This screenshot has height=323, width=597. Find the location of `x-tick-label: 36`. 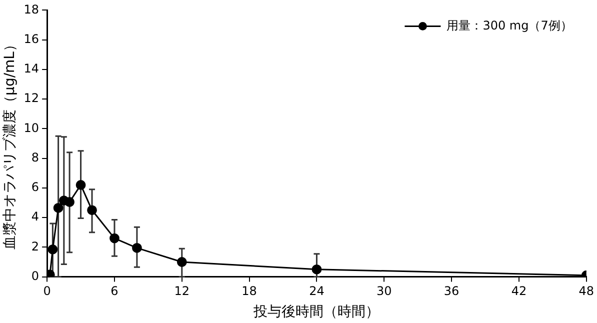

x-tick-label: 36 is located at coordinates (452, 291).